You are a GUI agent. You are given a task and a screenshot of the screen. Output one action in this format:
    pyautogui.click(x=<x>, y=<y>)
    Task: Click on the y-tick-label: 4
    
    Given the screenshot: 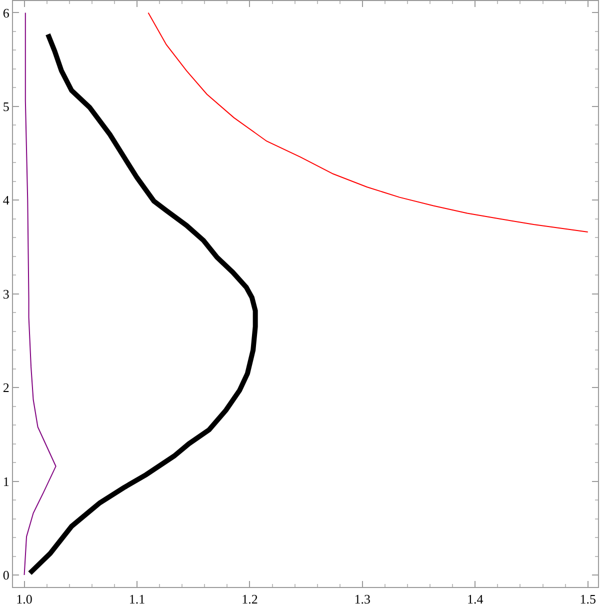 What is the action you would take?
    pyautogui.click(x=6, y=200)
    